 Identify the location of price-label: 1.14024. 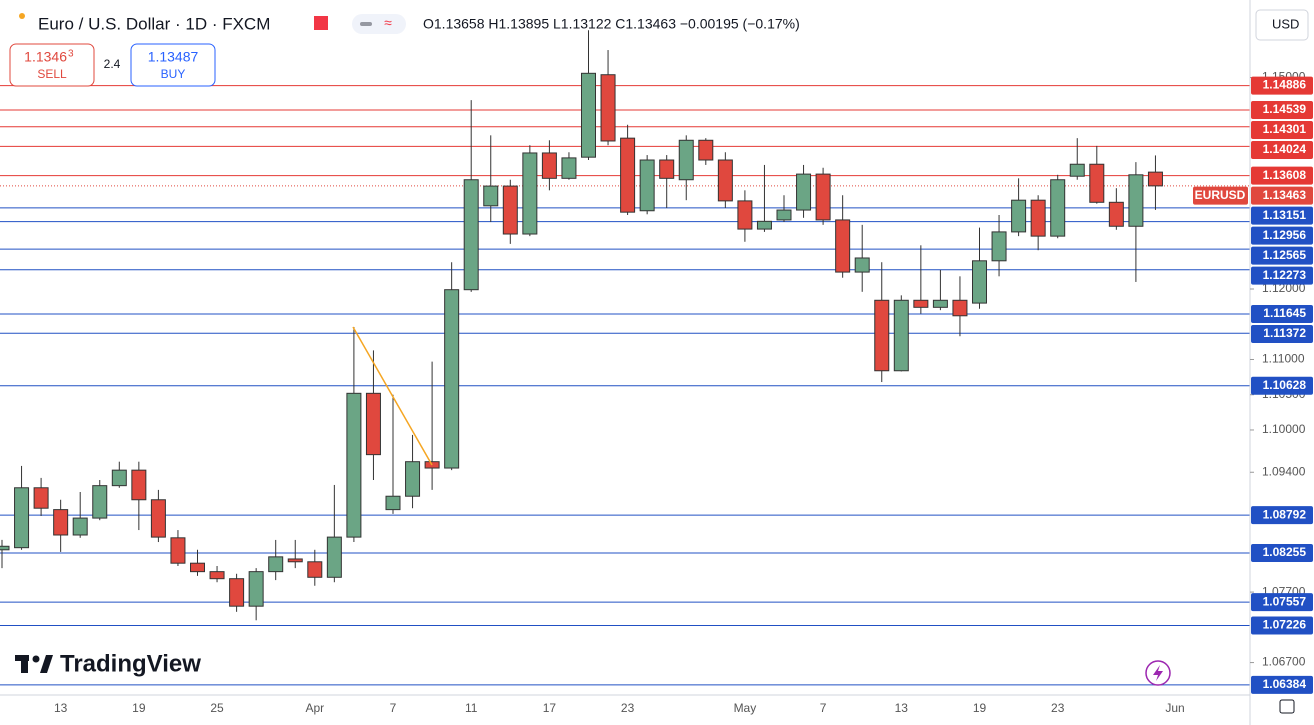
(1285, 149).